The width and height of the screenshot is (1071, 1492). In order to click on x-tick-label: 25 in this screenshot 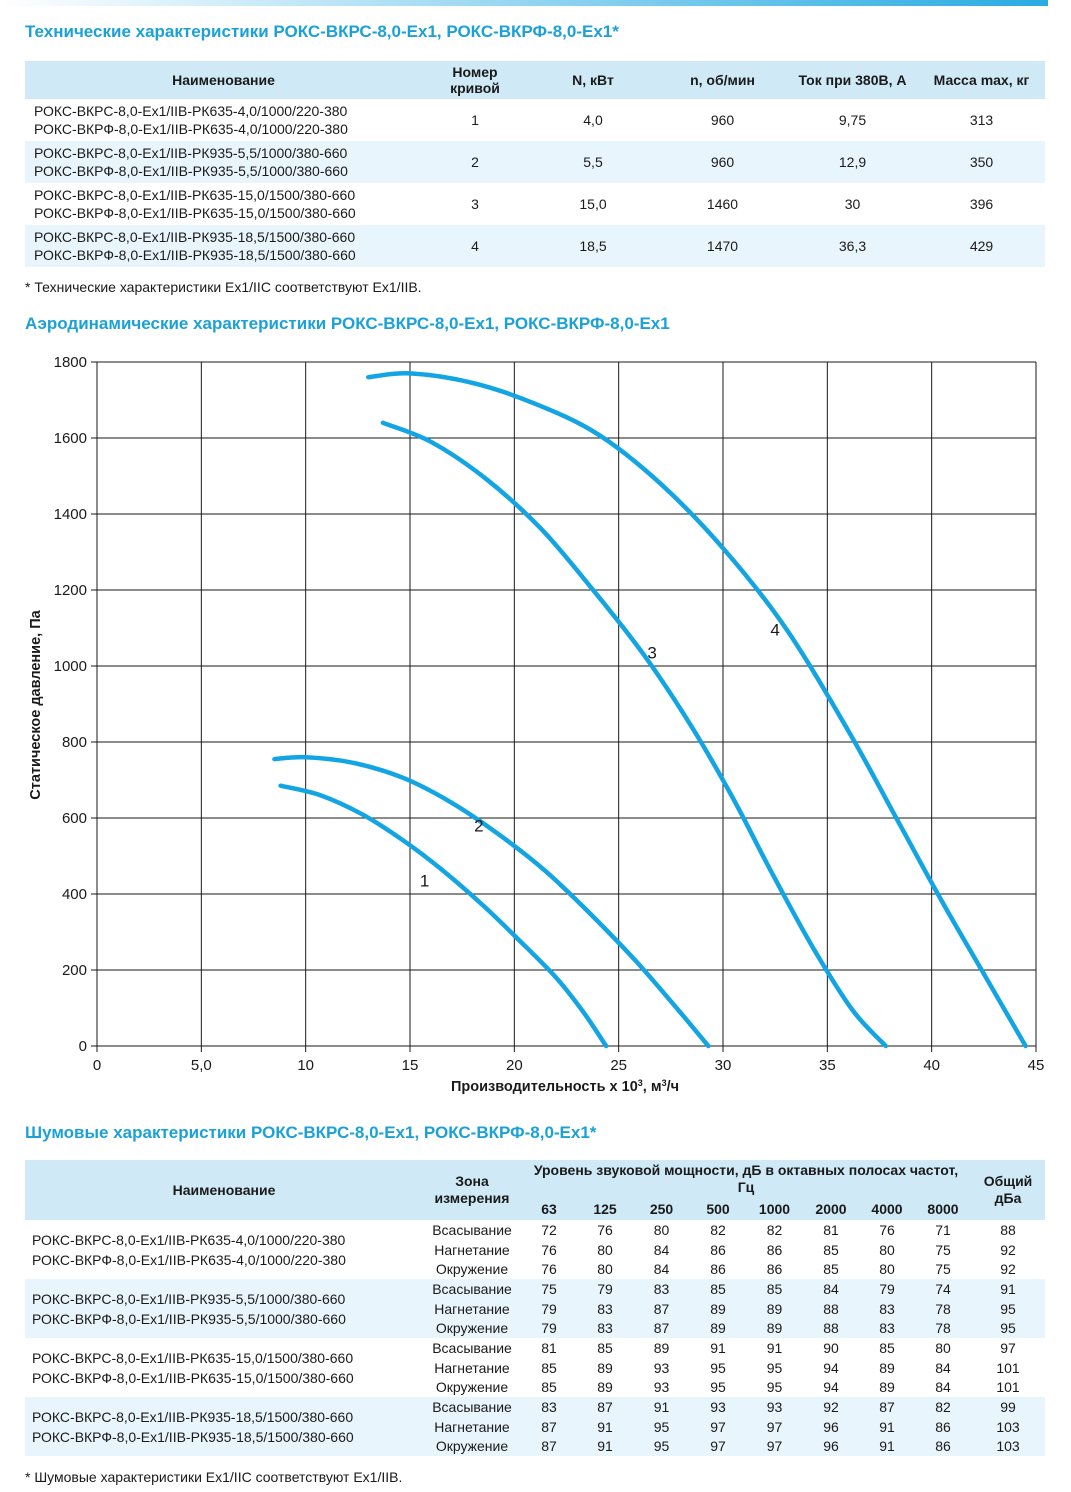, I will do `click(618, 1065)`.